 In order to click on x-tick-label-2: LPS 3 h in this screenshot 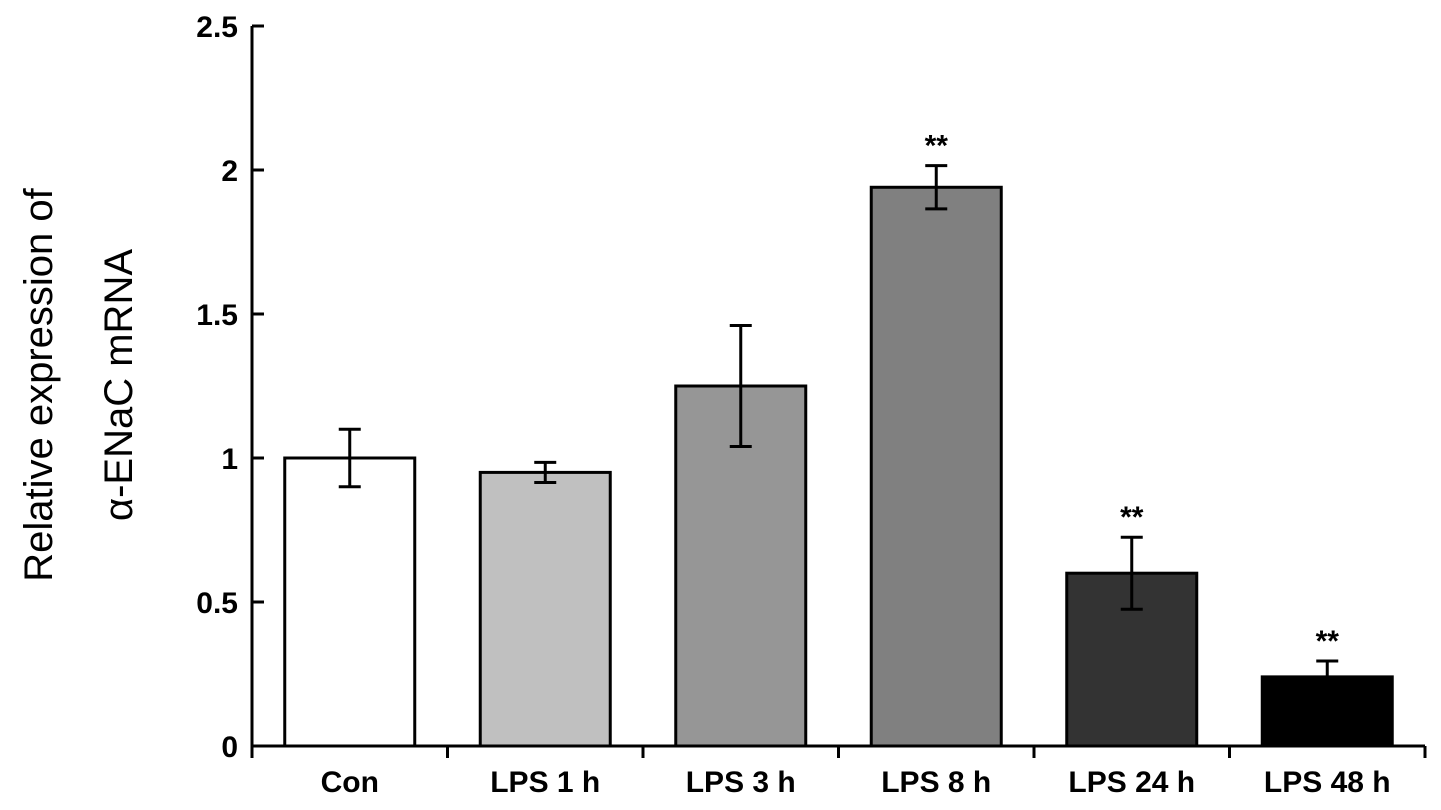, I will do `click(741, 782)`.